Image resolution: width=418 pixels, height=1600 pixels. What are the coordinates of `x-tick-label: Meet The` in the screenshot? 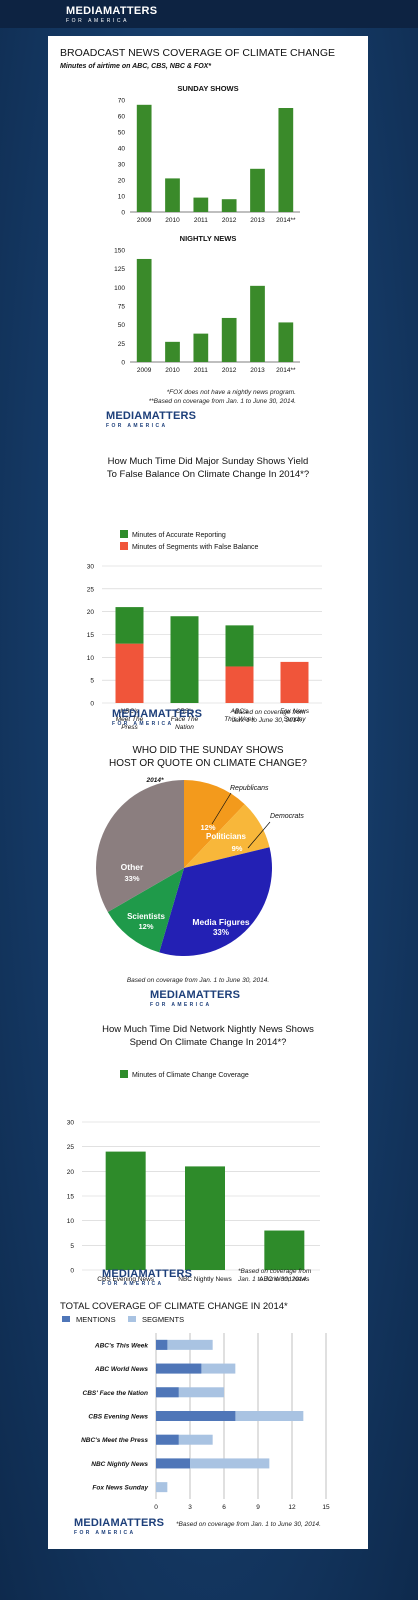 It's located at (130, 719).